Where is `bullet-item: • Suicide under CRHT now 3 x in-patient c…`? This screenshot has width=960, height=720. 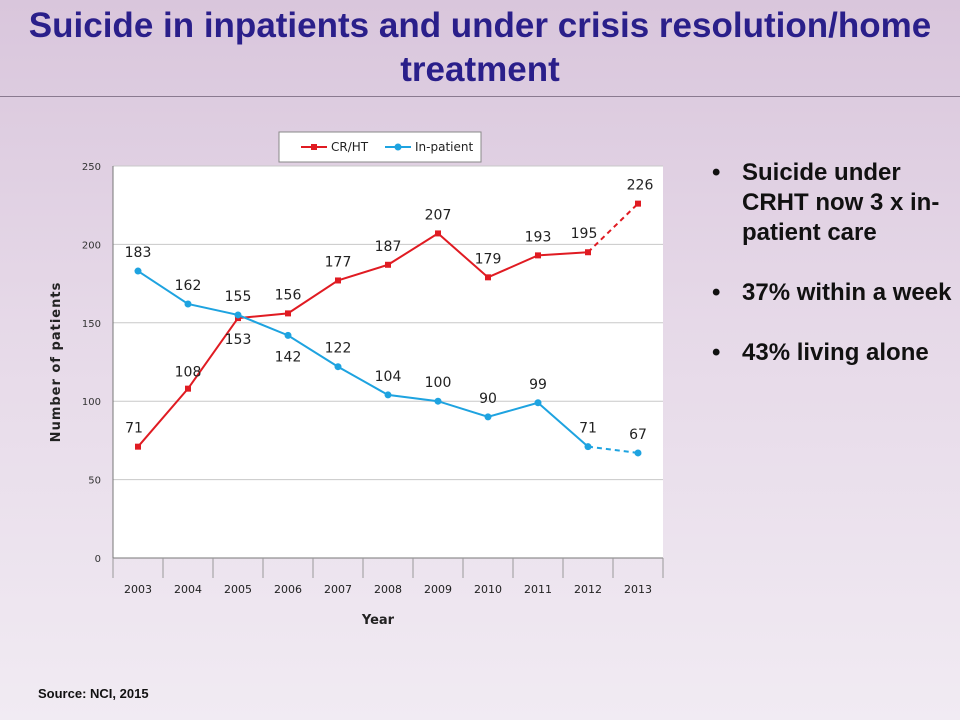 bullet-item: • Suicide under CRHT now 3 x in-patient c… is located at coordinates (832, 203).